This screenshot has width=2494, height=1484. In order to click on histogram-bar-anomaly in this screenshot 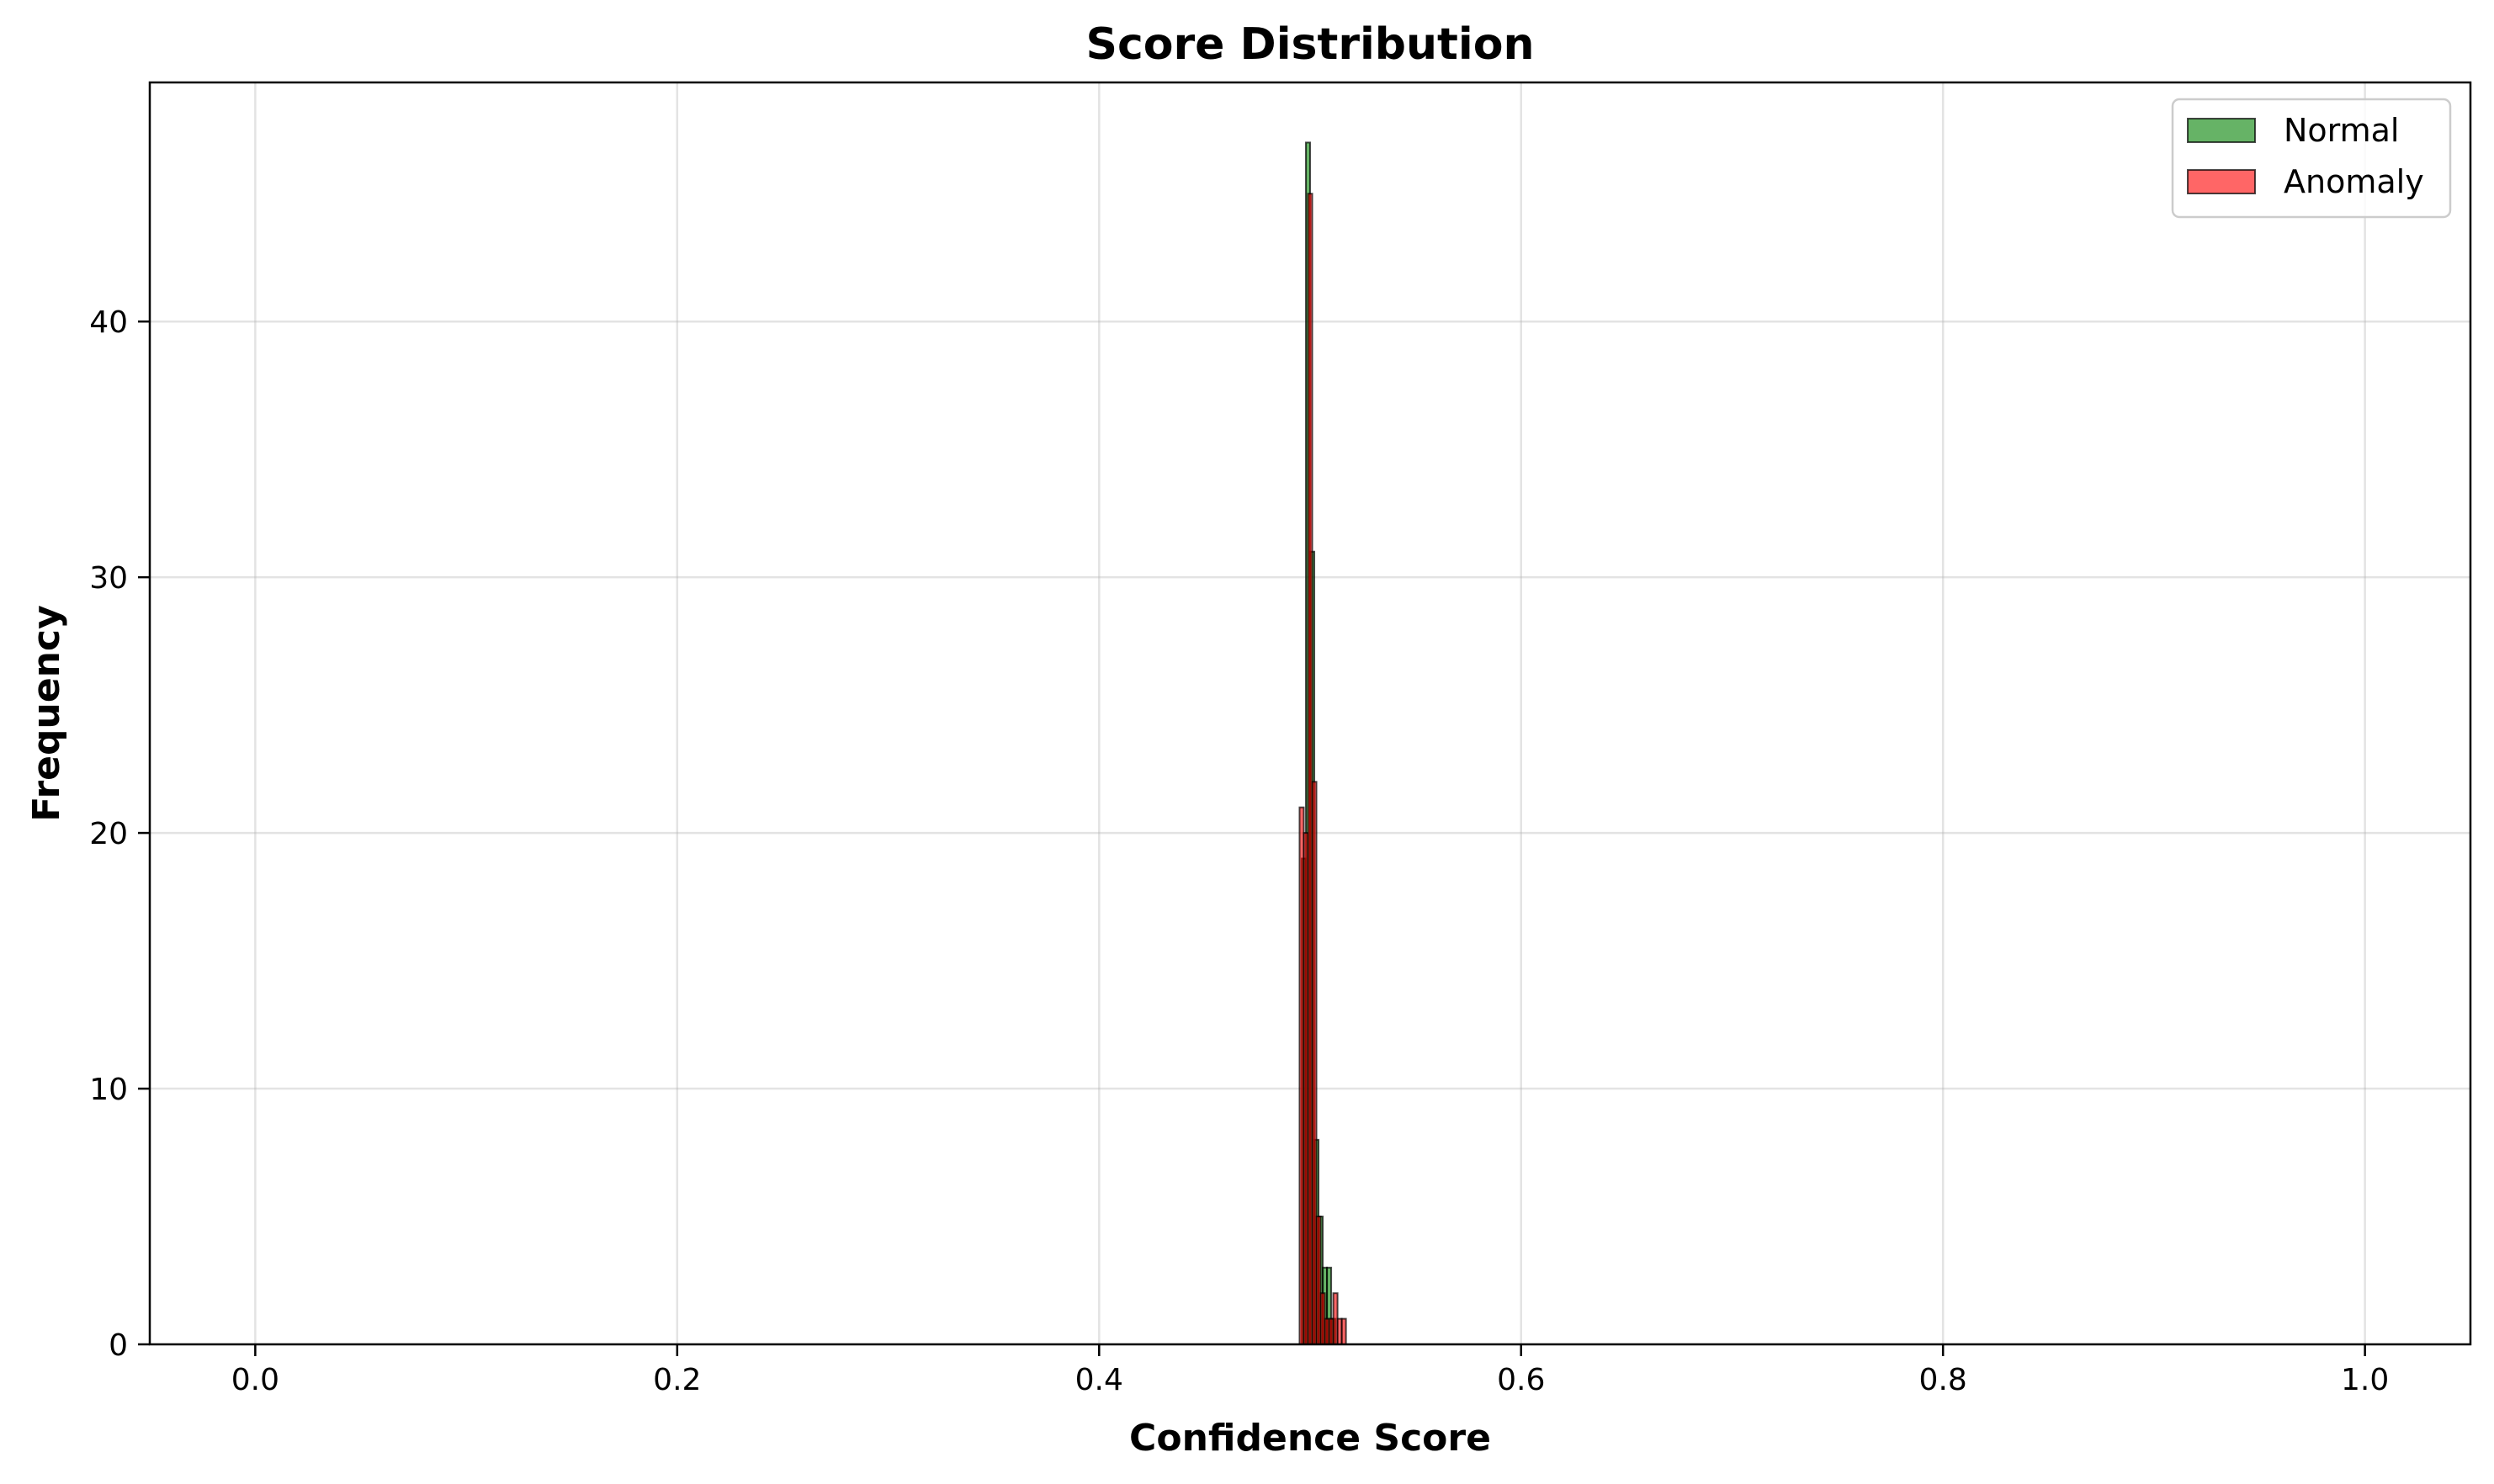, I will do `click(1343, 1331)`.